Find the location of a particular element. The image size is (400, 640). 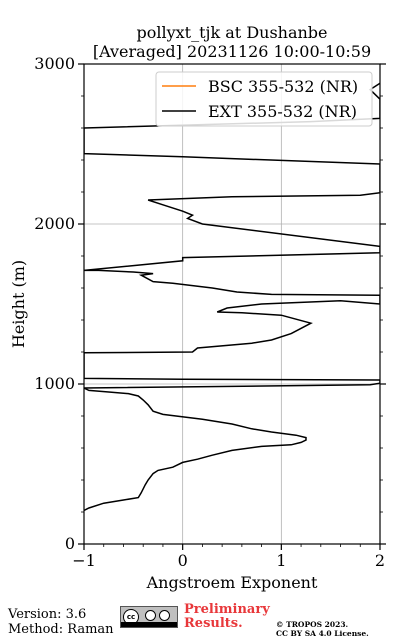

copyright-notice: © TROPOS 2023. CC BY SA 4.0 License. is located at coordinates (336, 629).